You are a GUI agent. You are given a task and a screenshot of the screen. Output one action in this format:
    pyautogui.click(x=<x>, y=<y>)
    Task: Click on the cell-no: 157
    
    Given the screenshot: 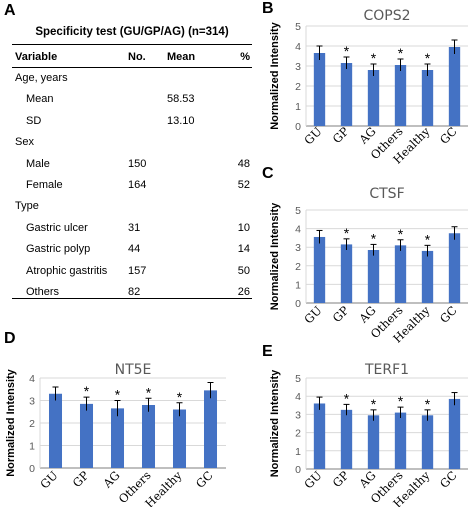 What is the action you would take?
    pyautogui.click(x=137, y=270)
    